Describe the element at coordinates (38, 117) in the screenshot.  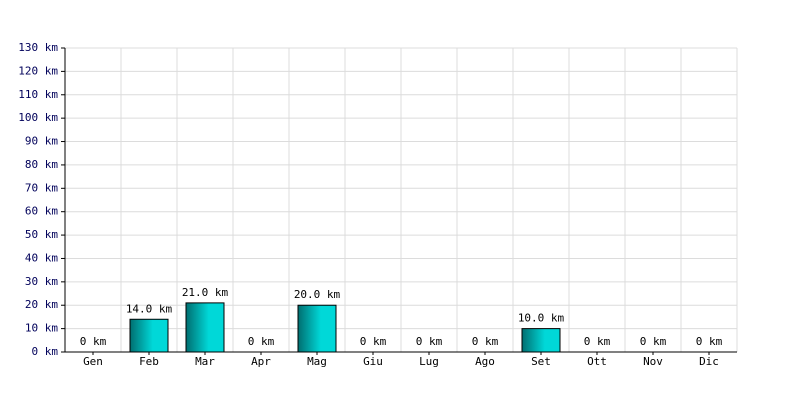
I see `y-tick-label: 100 km` at that location.